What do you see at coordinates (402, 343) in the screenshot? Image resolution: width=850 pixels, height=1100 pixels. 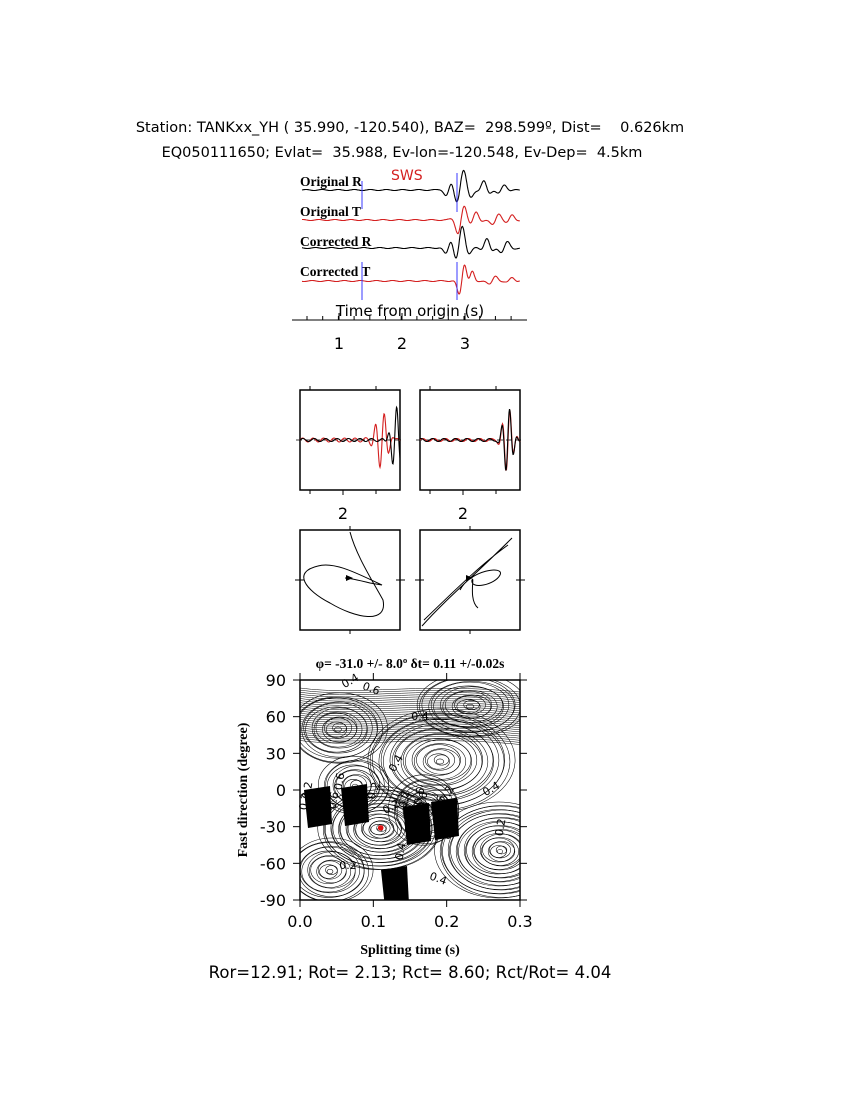 I see `time-tick-label: 2` at bounding box center [402, 343].